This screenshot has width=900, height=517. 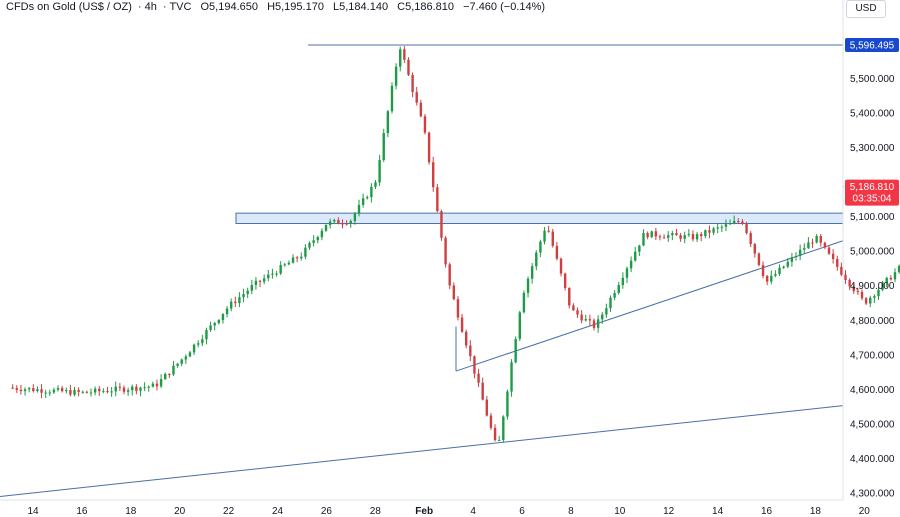 What do you see at coordinates (426, 7) in the screenshot?
I see `close-value: C5,186.810` at bounding box center [426, 7].